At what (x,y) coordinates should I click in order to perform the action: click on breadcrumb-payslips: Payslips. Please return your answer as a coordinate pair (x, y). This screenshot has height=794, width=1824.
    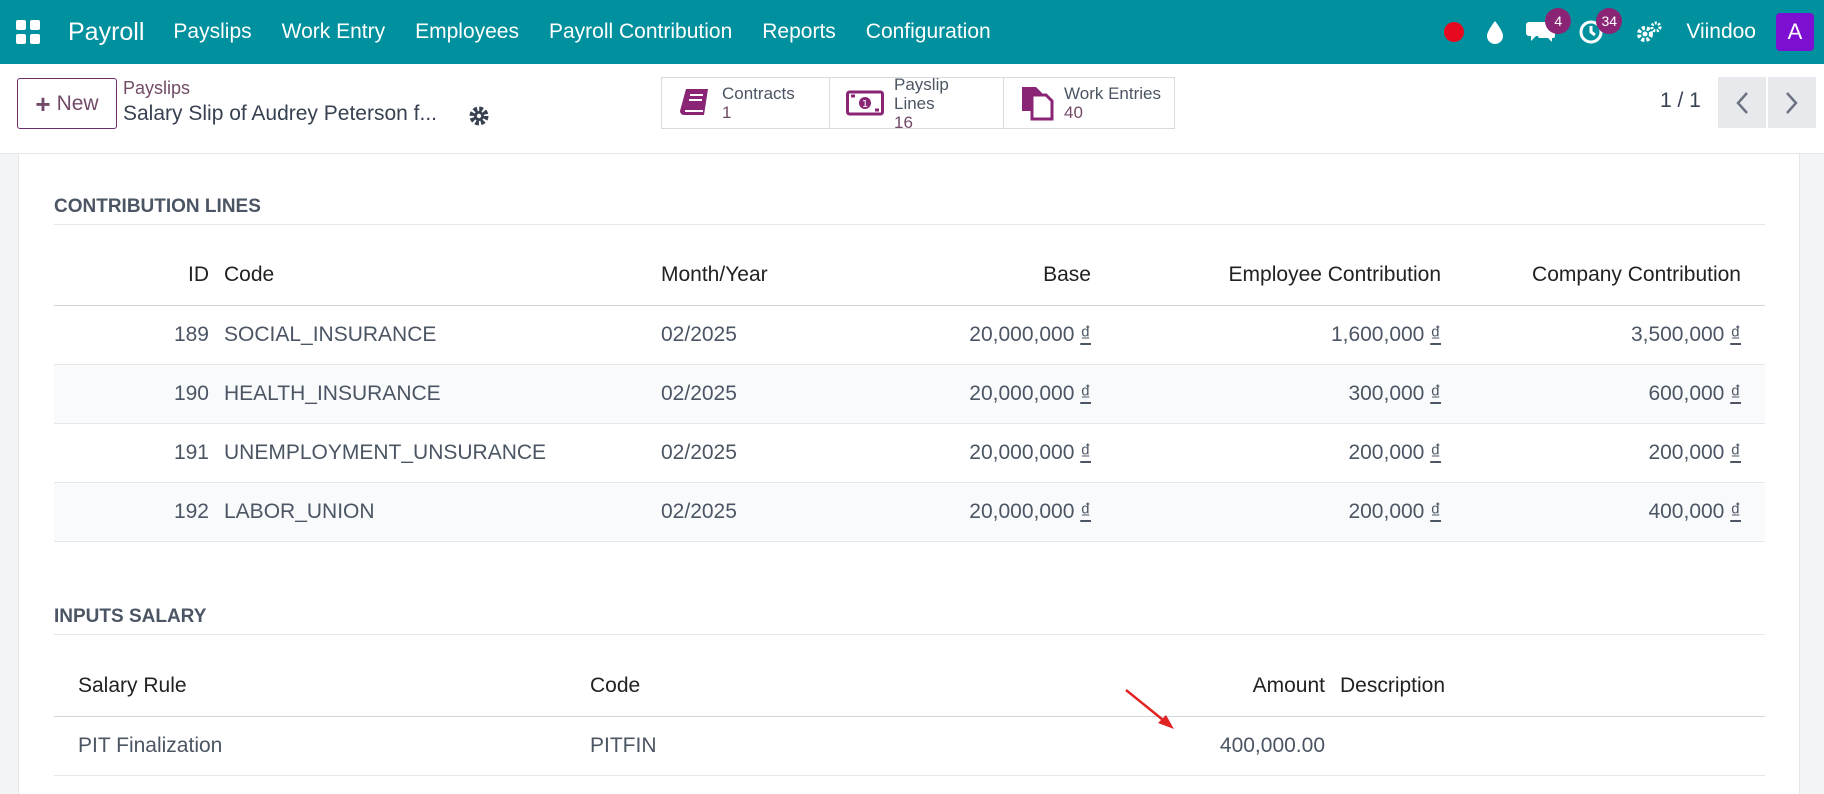
    Looking at the image, I should click on (157, 88).